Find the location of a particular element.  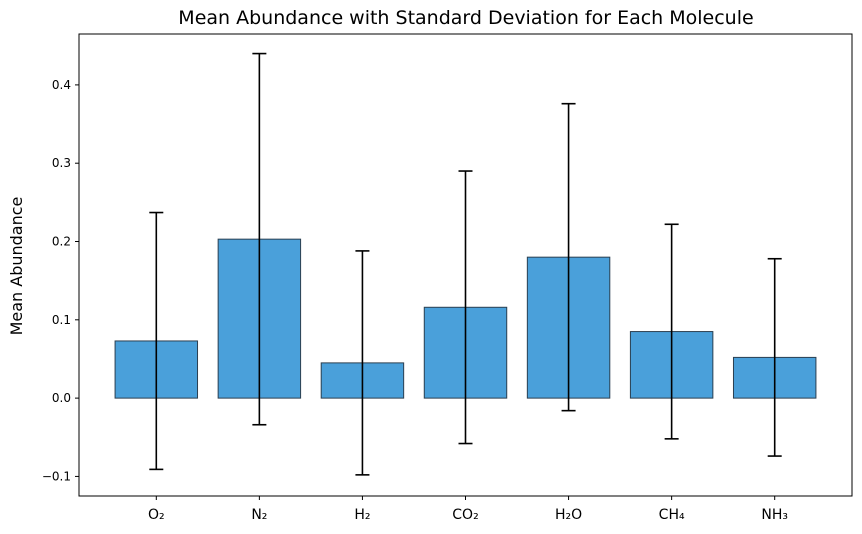

y-tick-label: 0.3 is located at coordinates (61, 163).